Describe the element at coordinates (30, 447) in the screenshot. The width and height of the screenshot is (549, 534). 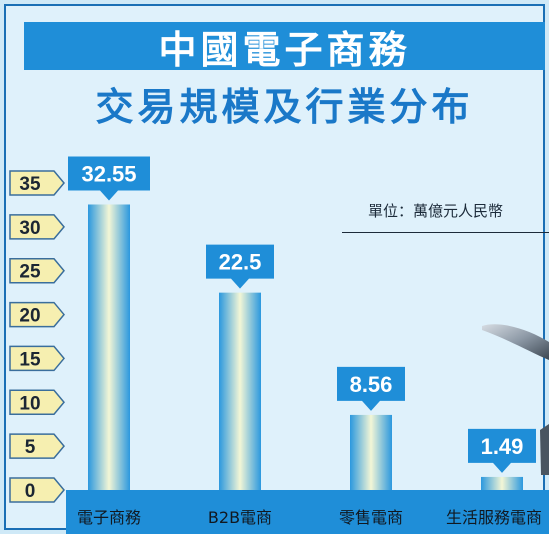
I see `y-tick-label: 5` at that location.